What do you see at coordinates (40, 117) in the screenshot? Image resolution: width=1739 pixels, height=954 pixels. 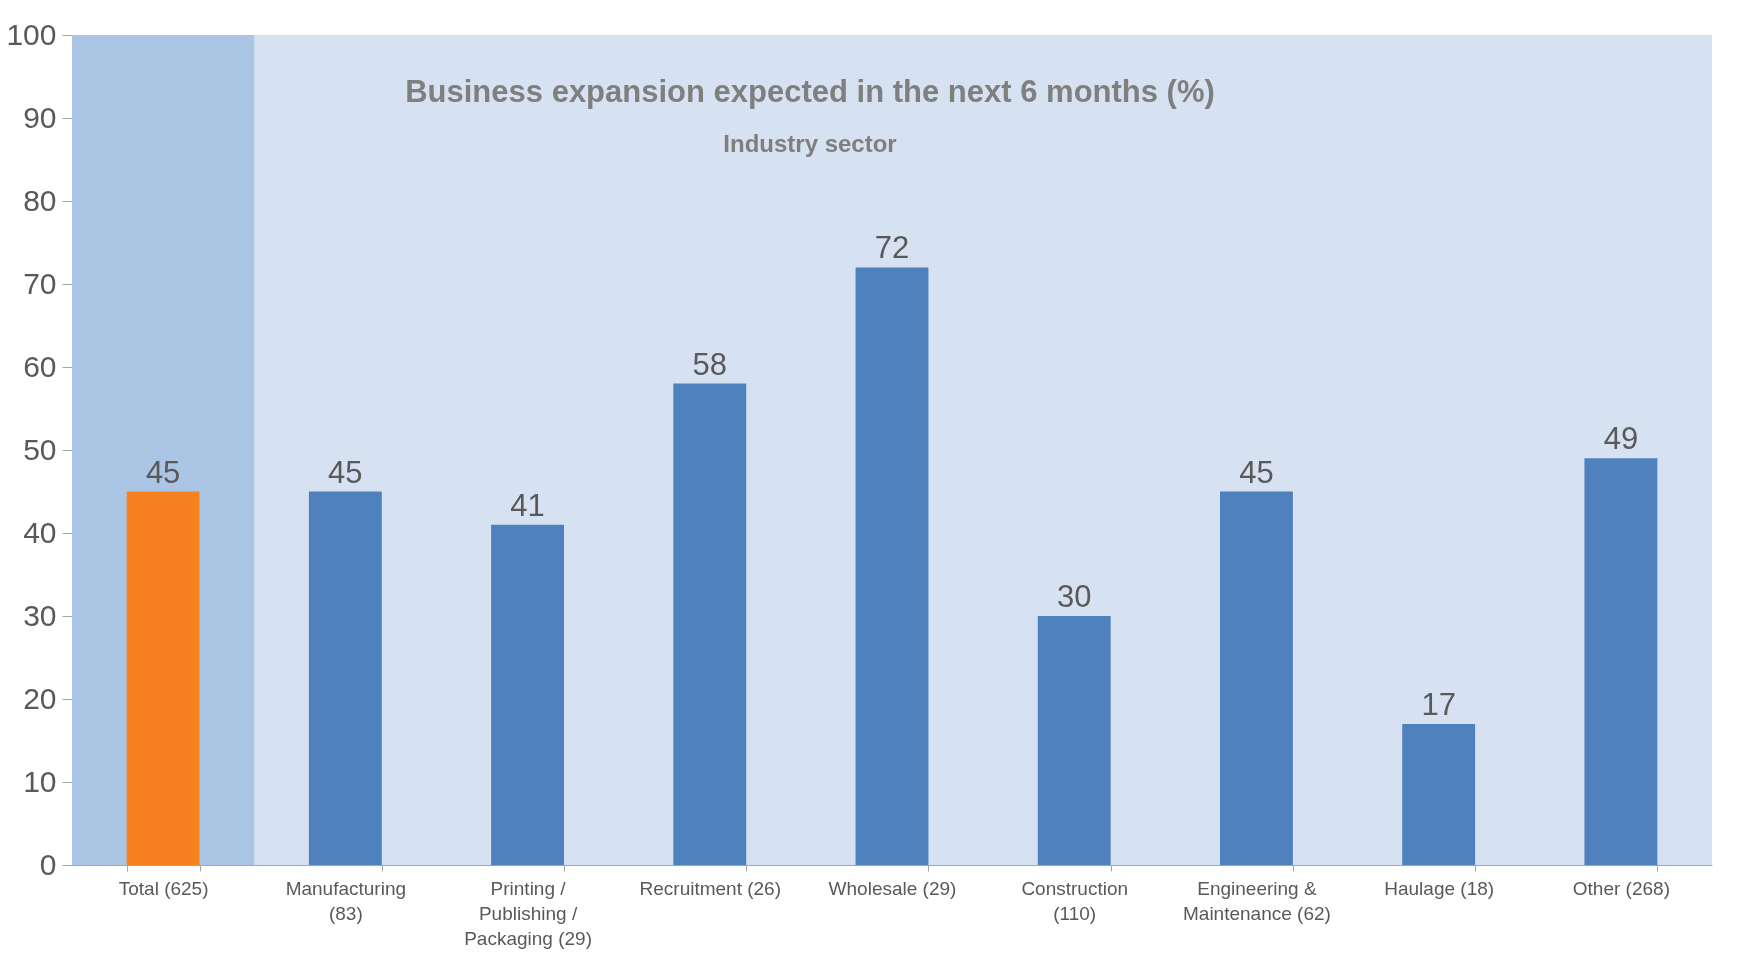 I see `y-tick-label: 90` at bounding box center [40, 117].